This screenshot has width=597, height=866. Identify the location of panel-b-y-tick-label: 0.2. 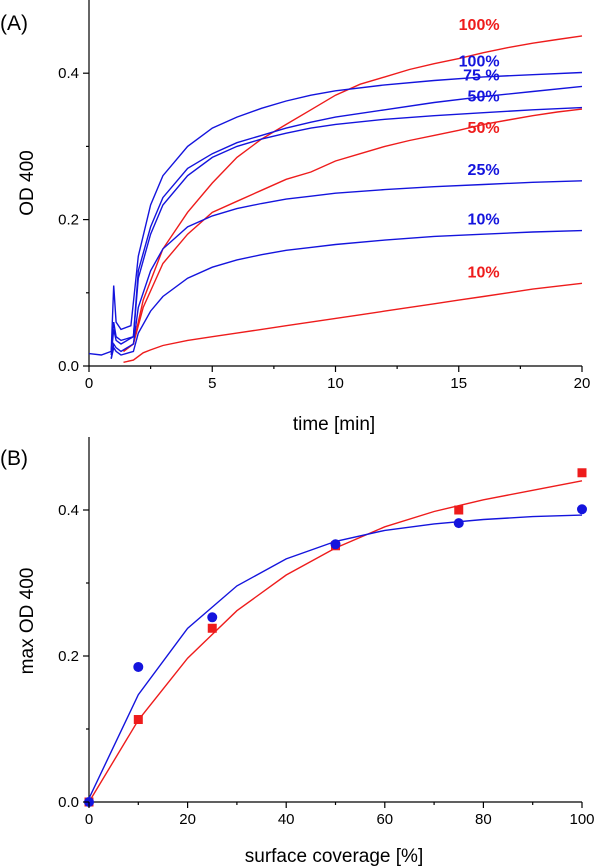
(68, 656).